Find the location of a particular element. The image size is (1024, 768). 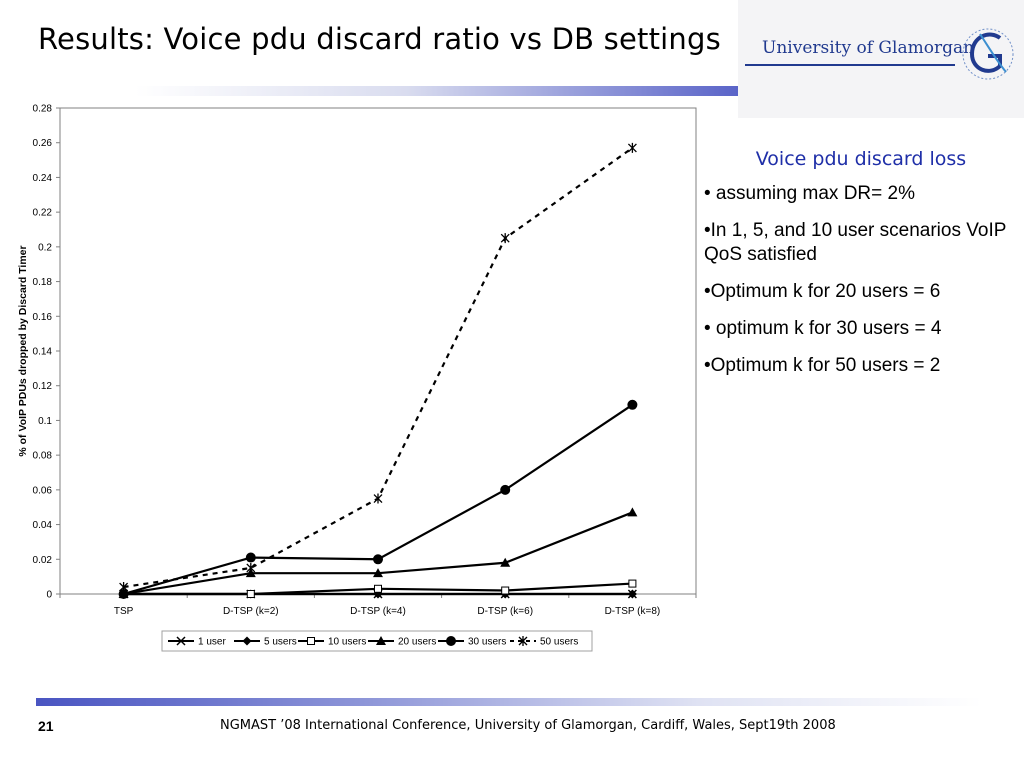

legend-label: 10 users is located at coordinates (347, 642).